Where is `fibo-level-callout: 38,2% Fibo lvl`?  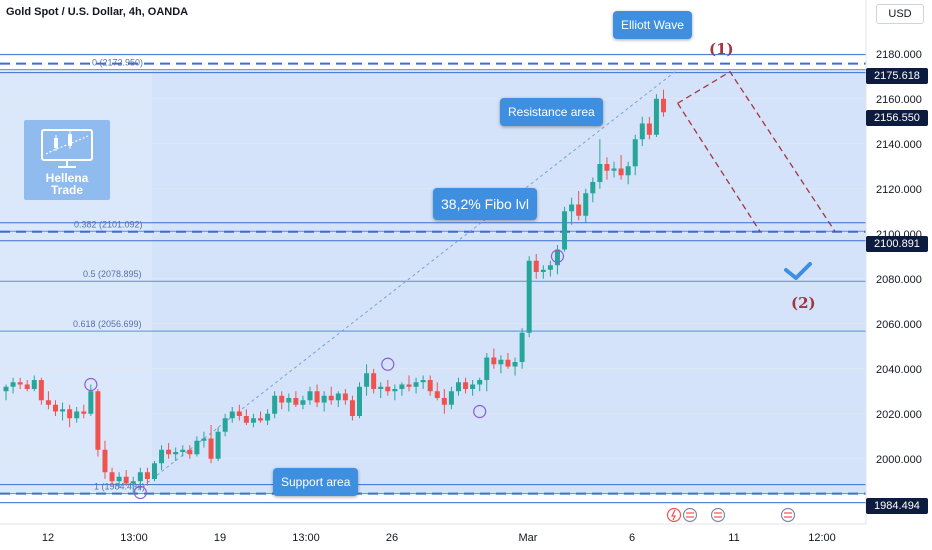
fibo-level-callout: 38,2% Fibo lvl is located at coordinates (485, 204).